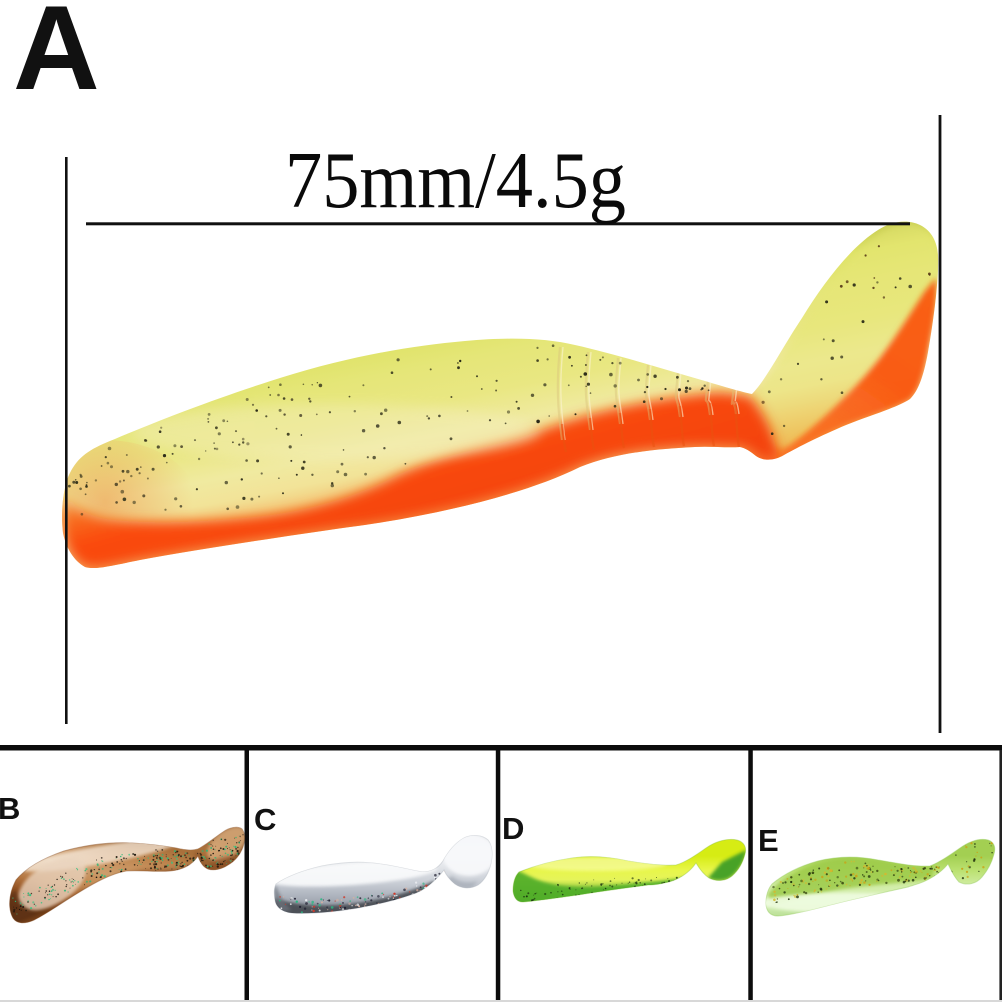 Image resolution: width=1002 pixels, height=1007 pixels. Describe the element at coordinates (56, 57) in the screenshot. I see `svg-text: A` at that location.